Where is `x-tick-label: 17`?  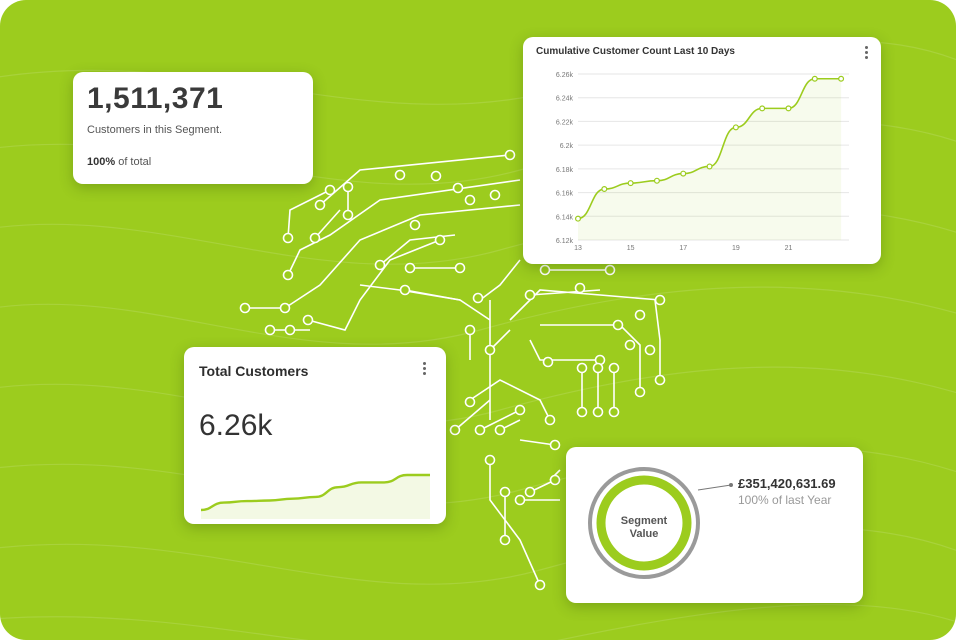 x-tick-label: 17 is located at coordinates (683, 248).